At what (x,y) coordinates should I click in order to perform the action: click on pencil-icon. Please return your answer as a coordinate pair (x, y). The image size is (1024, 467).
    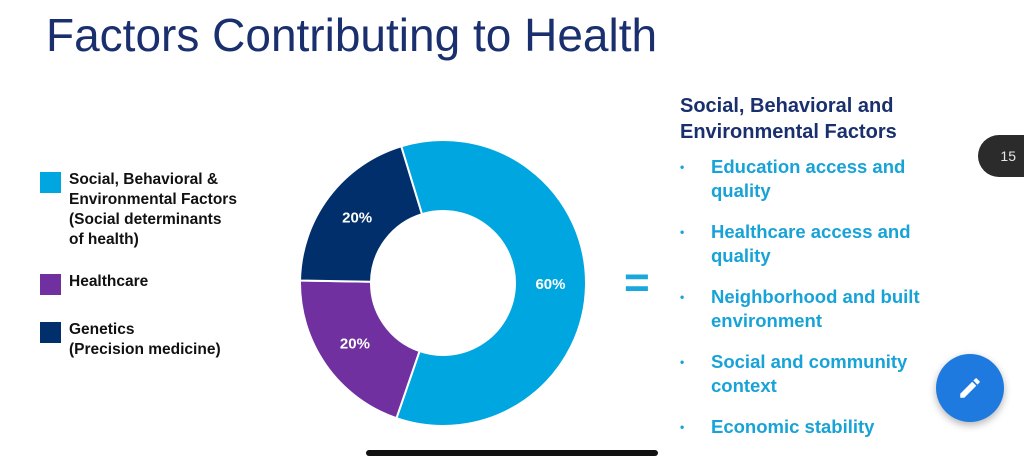
    Looking at the image, I should click on (970, 388).